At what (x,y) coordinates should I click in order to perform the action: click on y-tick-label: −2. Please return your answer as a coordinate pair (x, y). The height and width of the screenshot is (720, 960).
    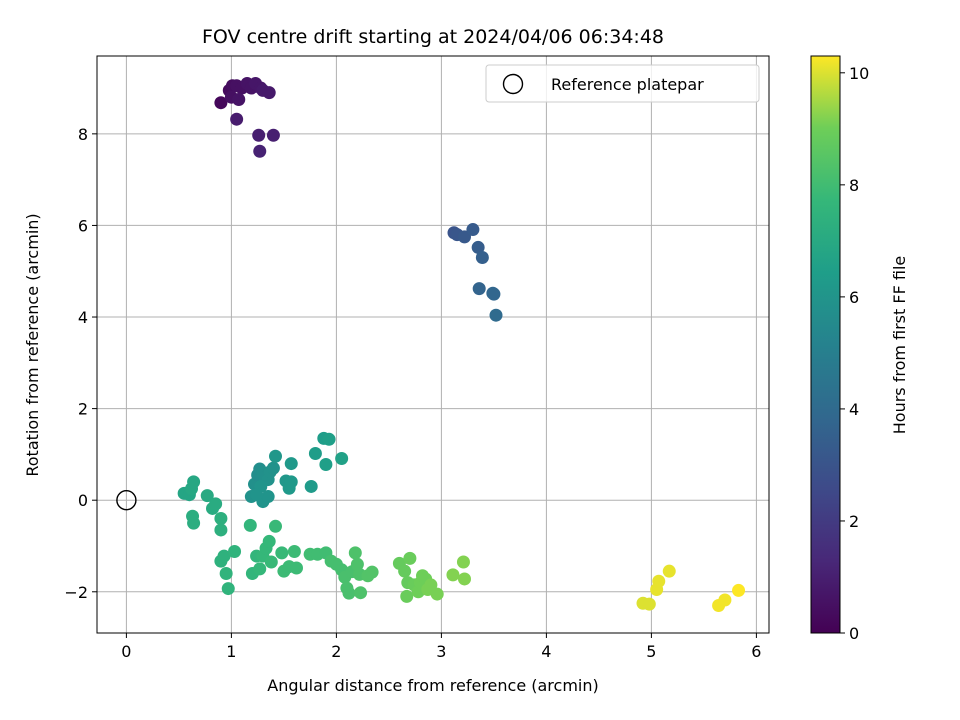
    Looking at the image, I should click on (76, 592).